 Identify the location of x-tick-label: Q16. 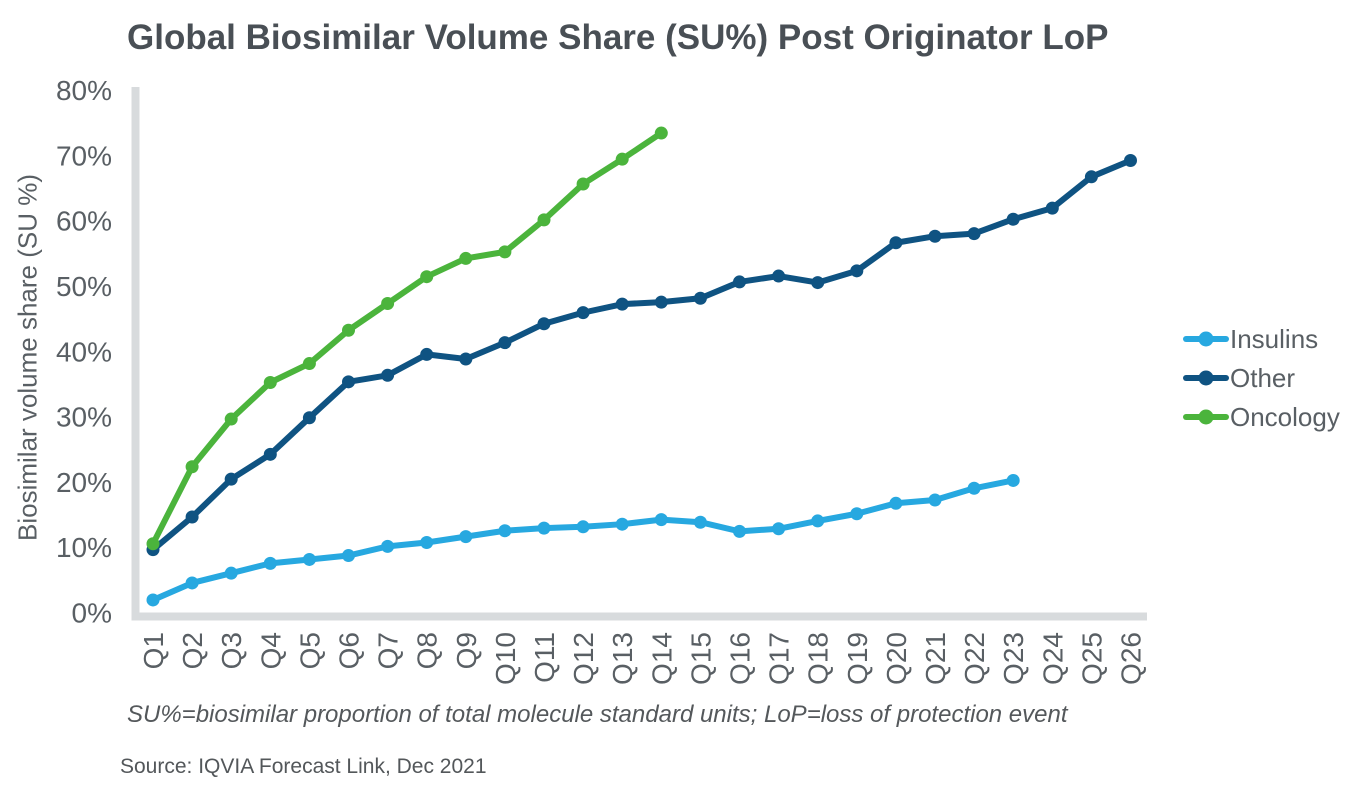
(740, 658).